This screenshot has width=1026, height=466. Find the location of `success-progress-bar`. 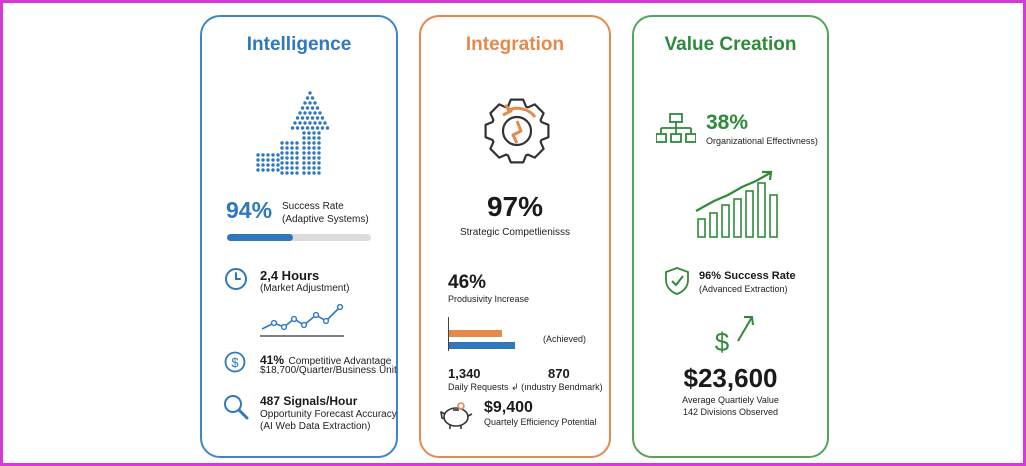

success-progress-bar is located at coordinates (299, 237).